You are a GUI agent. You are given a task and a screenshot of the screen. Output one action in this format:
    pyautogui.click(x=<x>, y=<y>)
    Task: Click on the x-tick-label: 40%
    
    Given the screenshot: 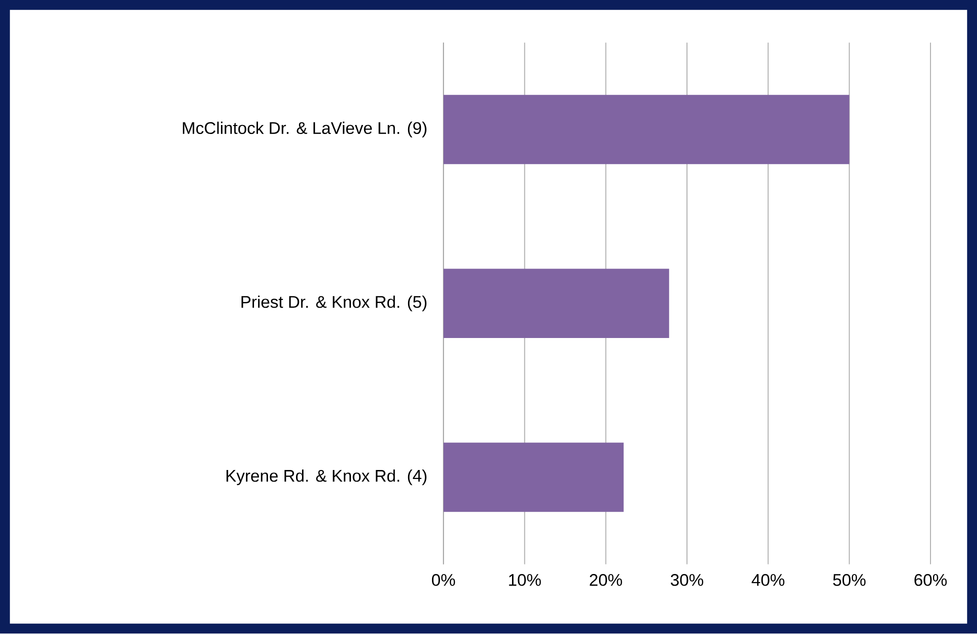 What is the action you would take?
    pyautogui.click(x=768, y=580)
    